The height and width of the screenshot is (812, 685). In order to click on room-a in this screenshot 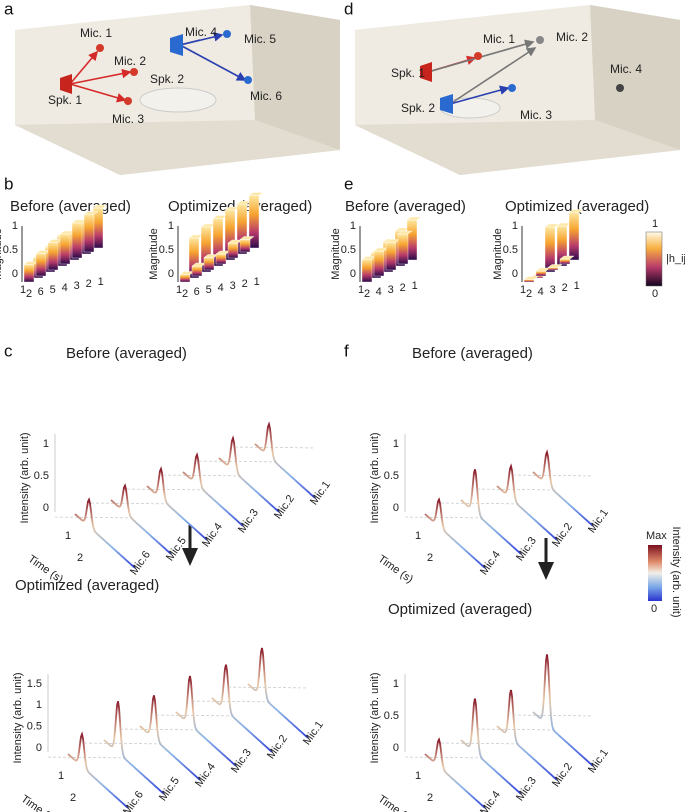, I will do `click(177, 90)`.